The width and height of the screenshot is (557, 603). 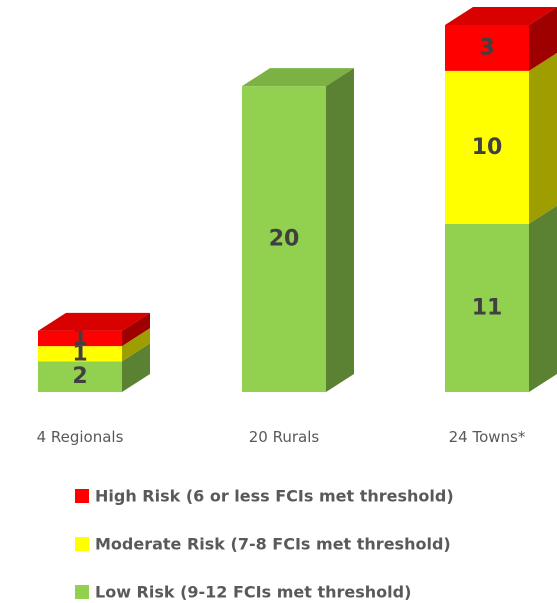 I want to click on data-label: 2, so click(x=79, y=376).